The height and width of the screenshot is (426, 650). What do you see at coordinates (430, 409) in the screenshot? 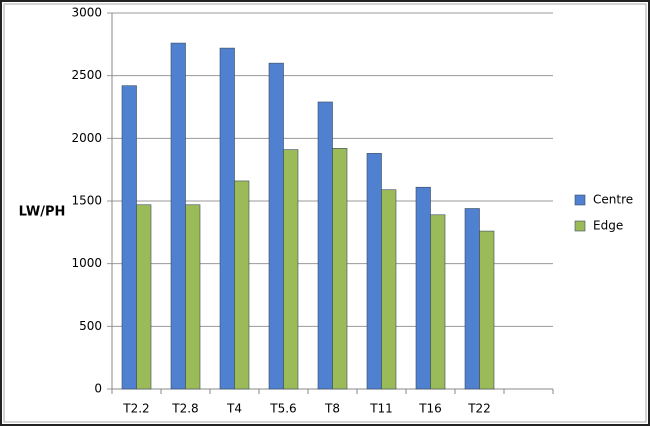
I see `x-tick-label: T16` at bounding box center [430, 409].